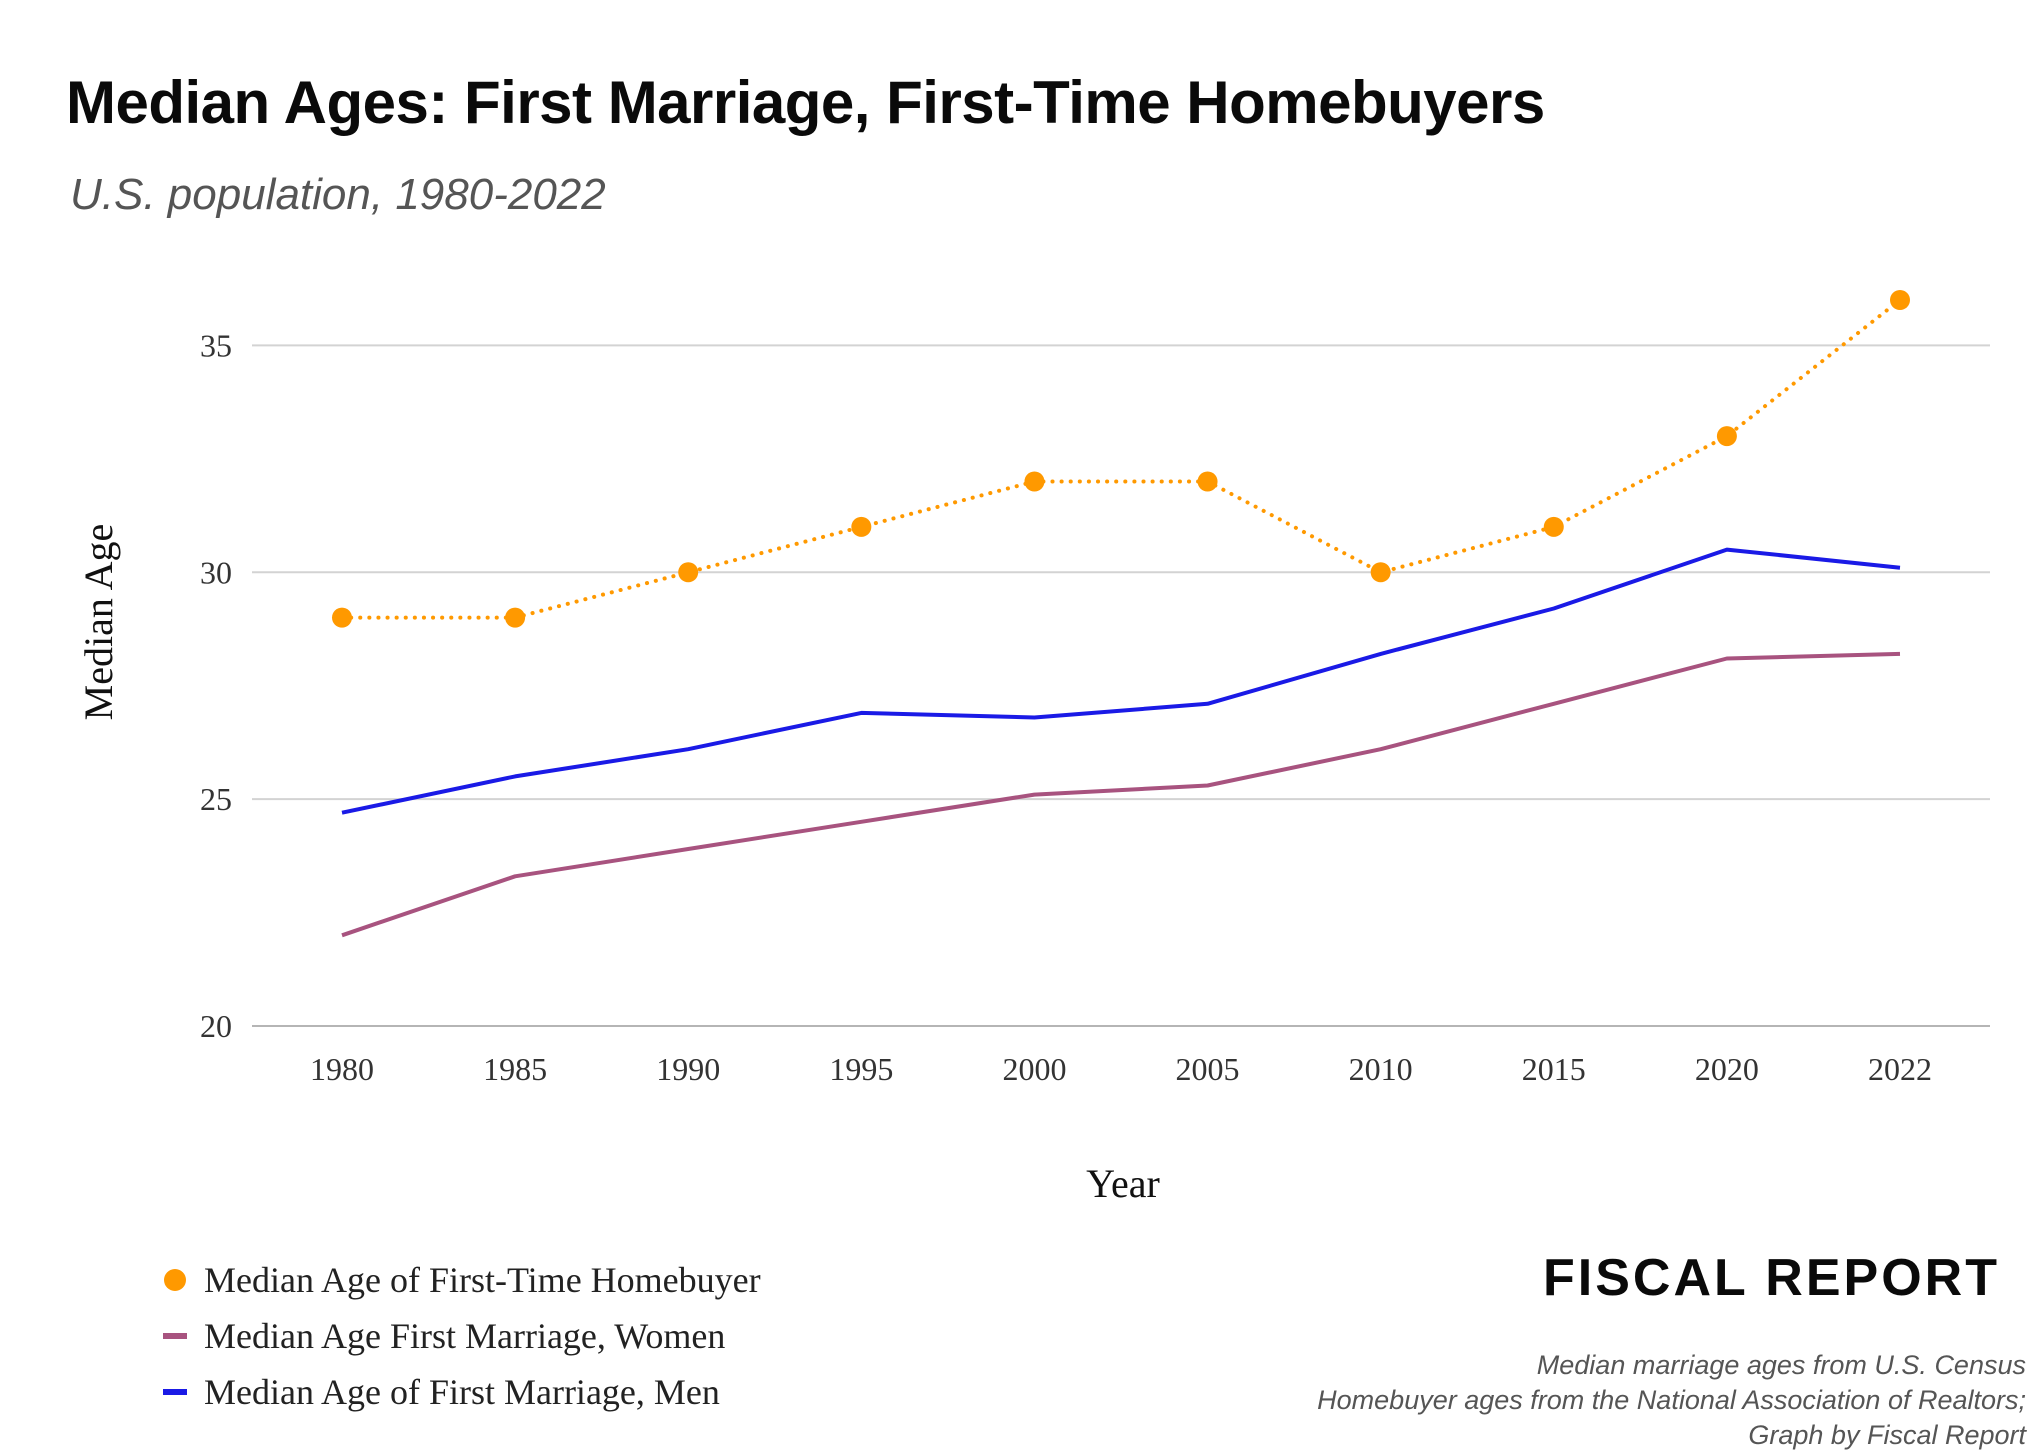  Describe the element at coordinates (342, 1069) in the screenshot. I see `x-tick-label: 1980` at that location.